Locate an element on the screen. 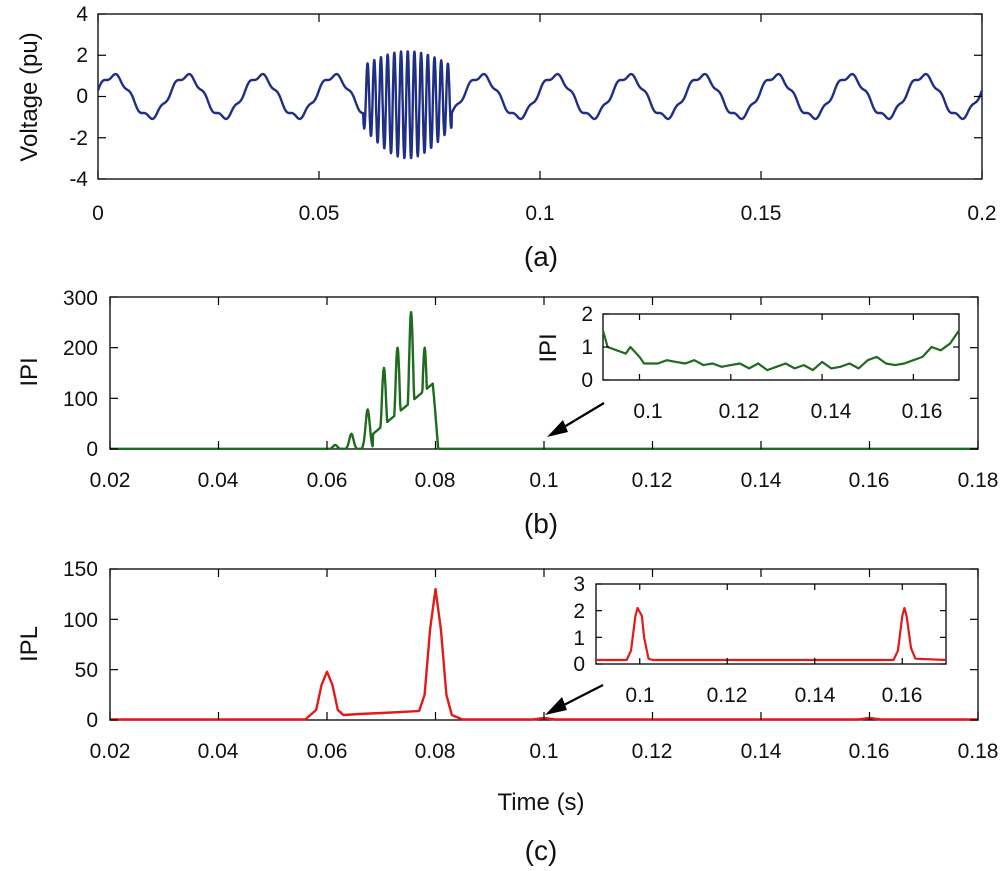  y-tick: 300 is located at coordinates (80, 298).